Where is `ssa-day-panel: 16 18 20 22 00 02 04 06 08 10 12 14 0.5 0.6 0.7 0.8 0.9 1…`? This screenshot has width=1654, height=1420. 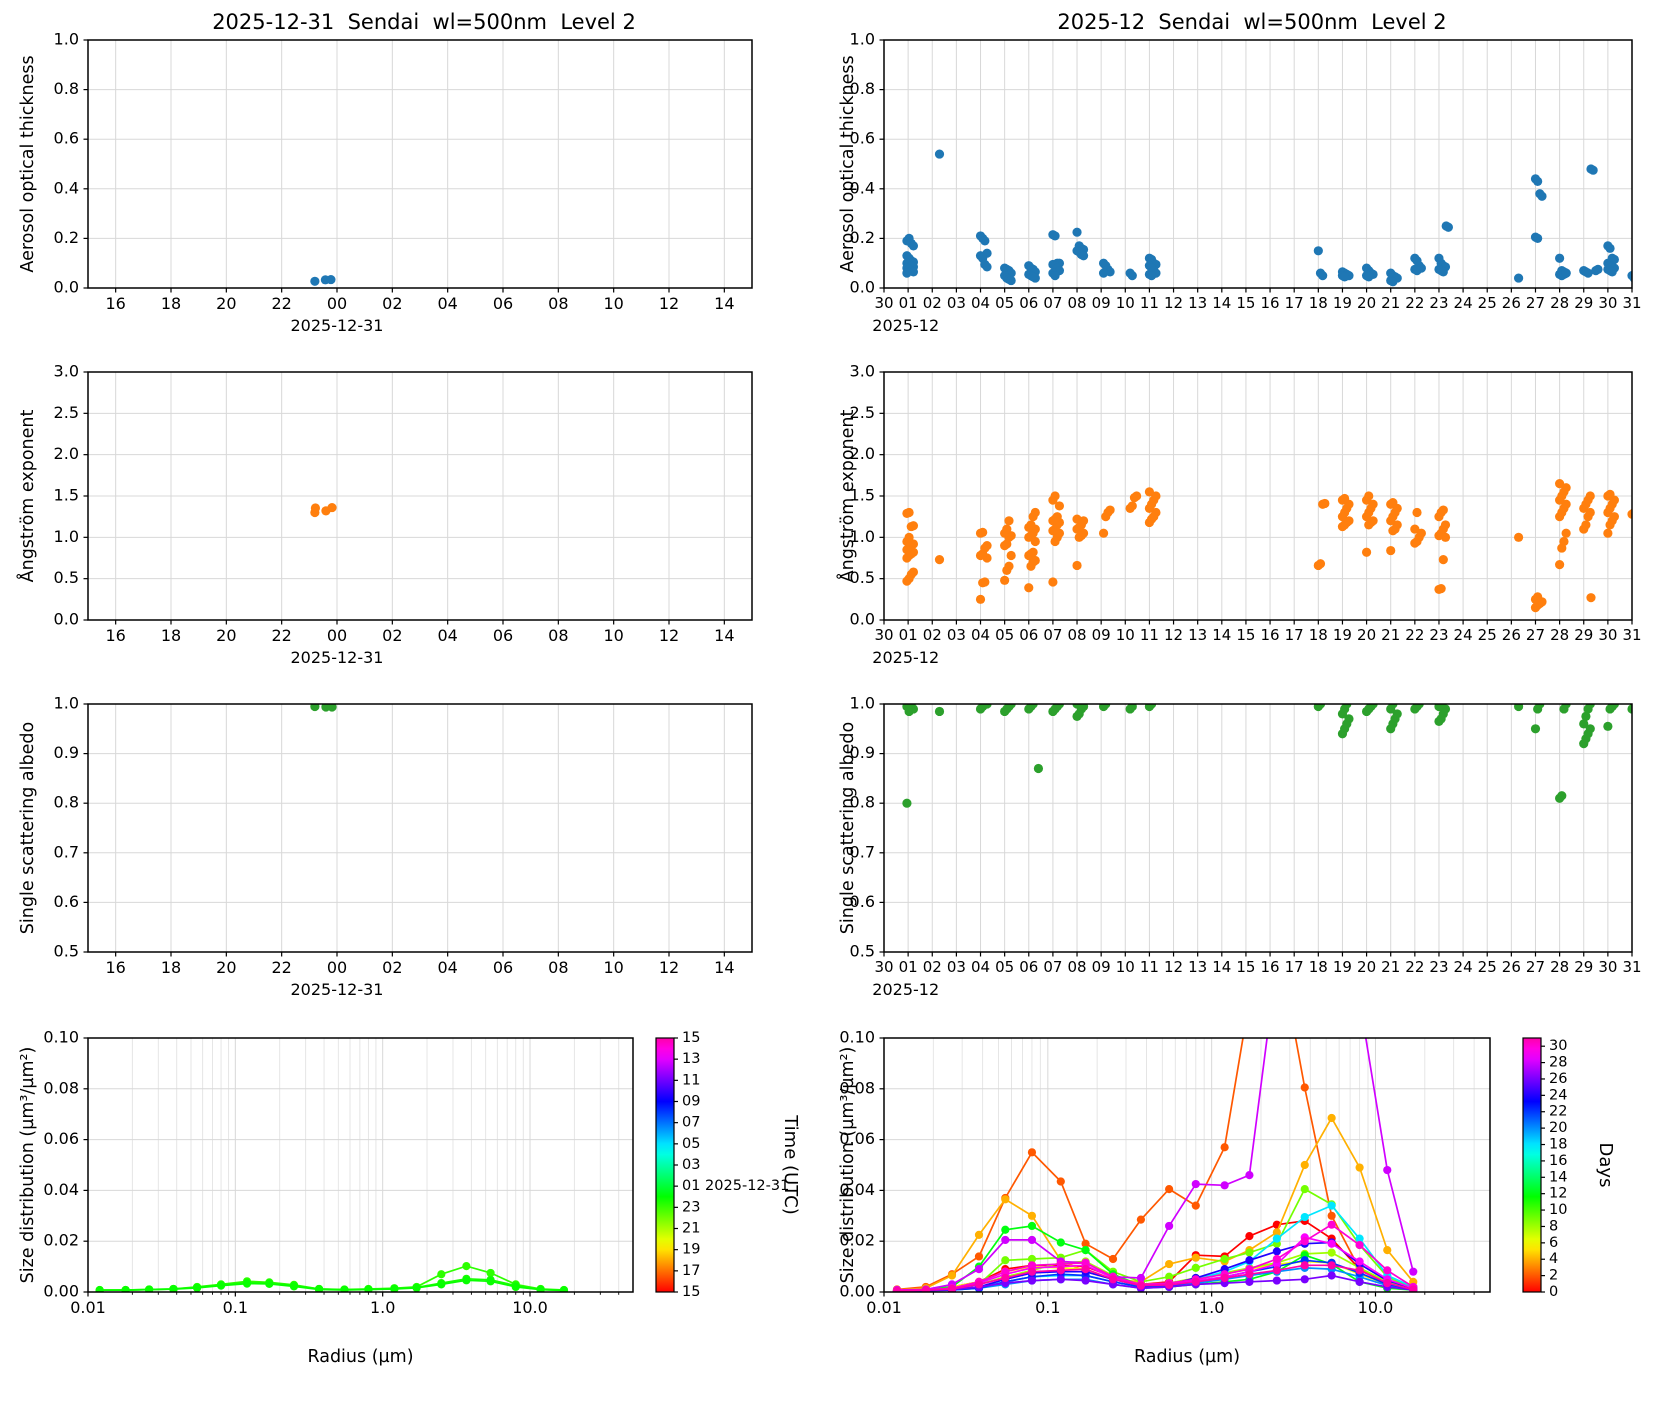
ssa-day-panel: 16 18 20 22 00 02 04 06 08 10 12 14 0.5 0.6 0.7 0.8 0.9 1… is located at coordinates (414, 845).